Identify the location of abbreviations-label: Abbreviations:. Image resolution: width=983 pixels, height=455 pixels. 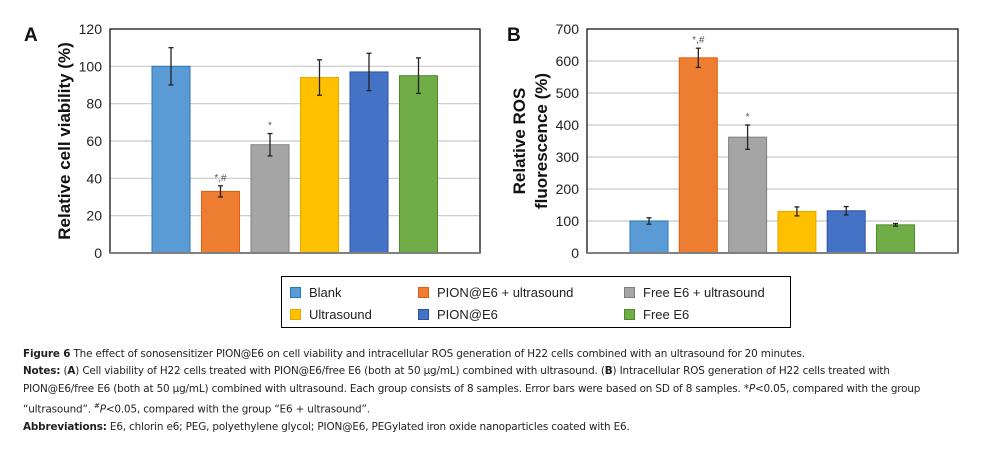
(65, 427).